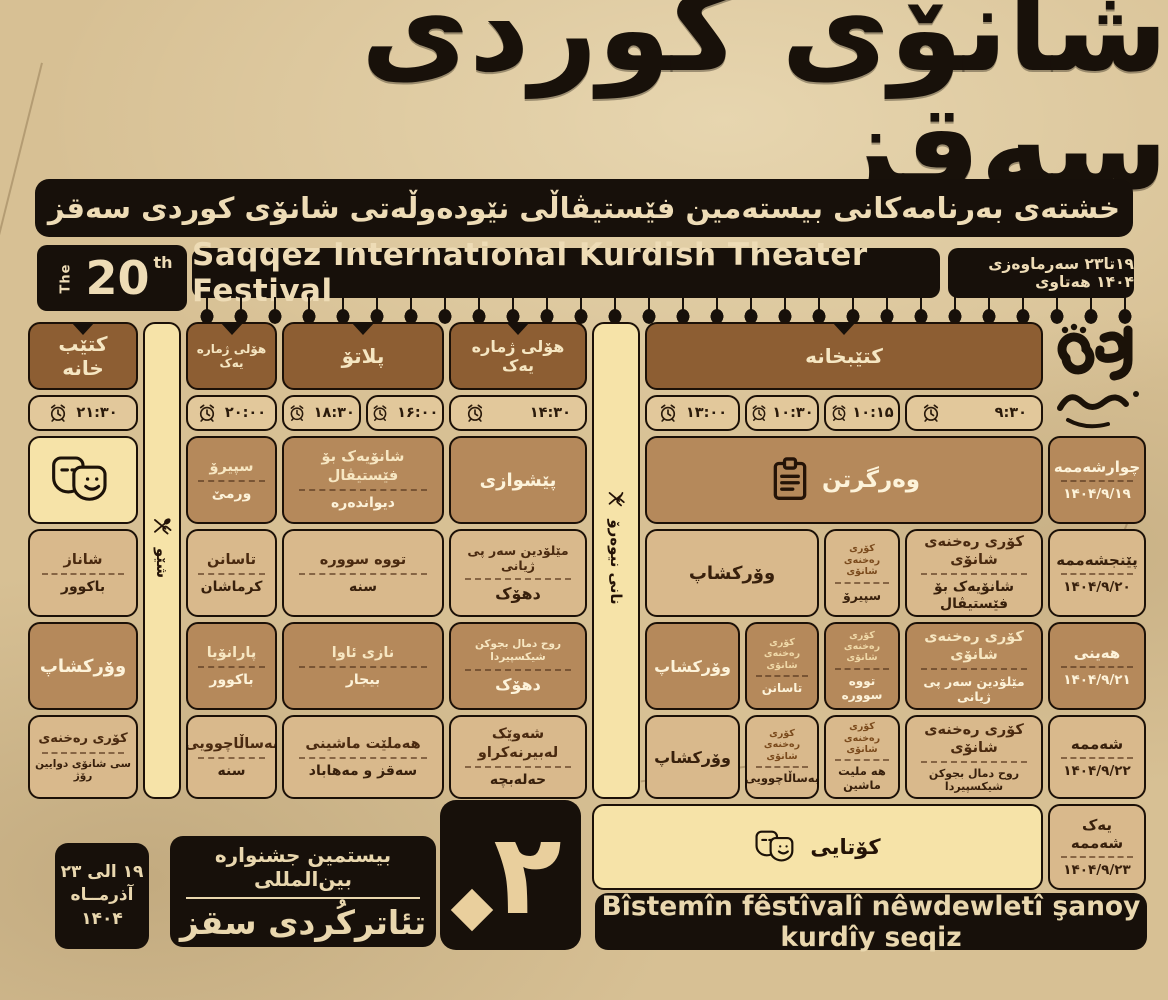 Image resolution: width=1168 pixels, height=1000 pixels. I want to click on show-cell: سپیرۆ ورمێ, so click(231, 480).